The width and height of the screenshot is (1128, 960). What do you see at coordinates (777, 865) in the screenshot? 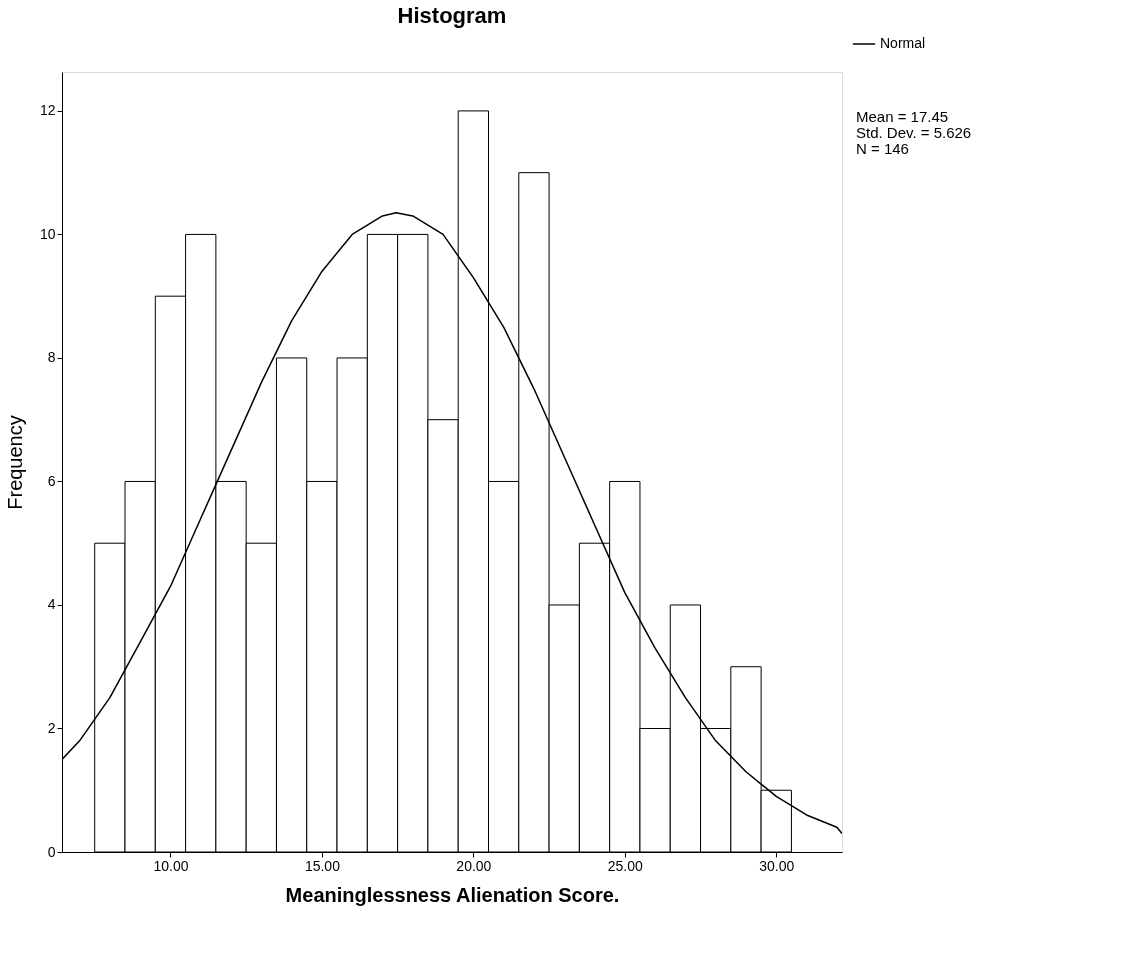
I see `x-tick-label: 30.00` at bounding box center [777, 865].